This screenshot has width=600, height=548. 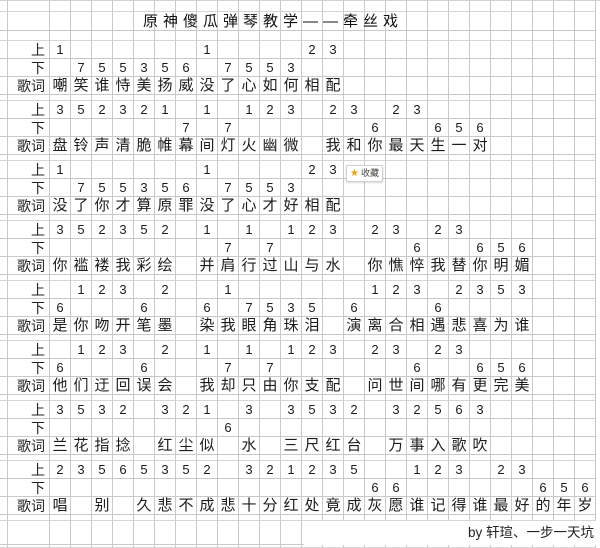 What do you see at coordinates (81, 446) in the screenshot?
I see `lyric-cell: 花` at bounding box center [81, 446].